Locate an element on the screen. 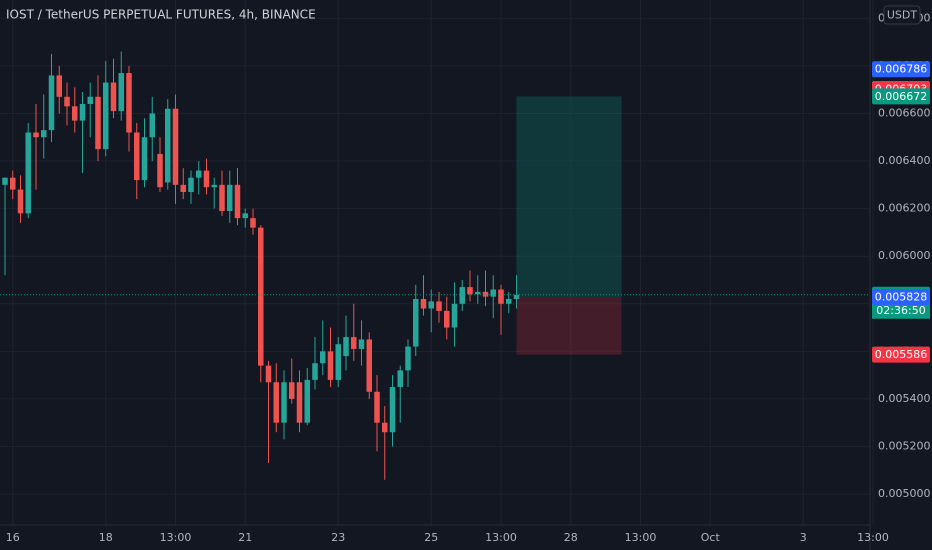 This screenshot has width=932, height=550. currency-box is located at coordinates (902, 15).